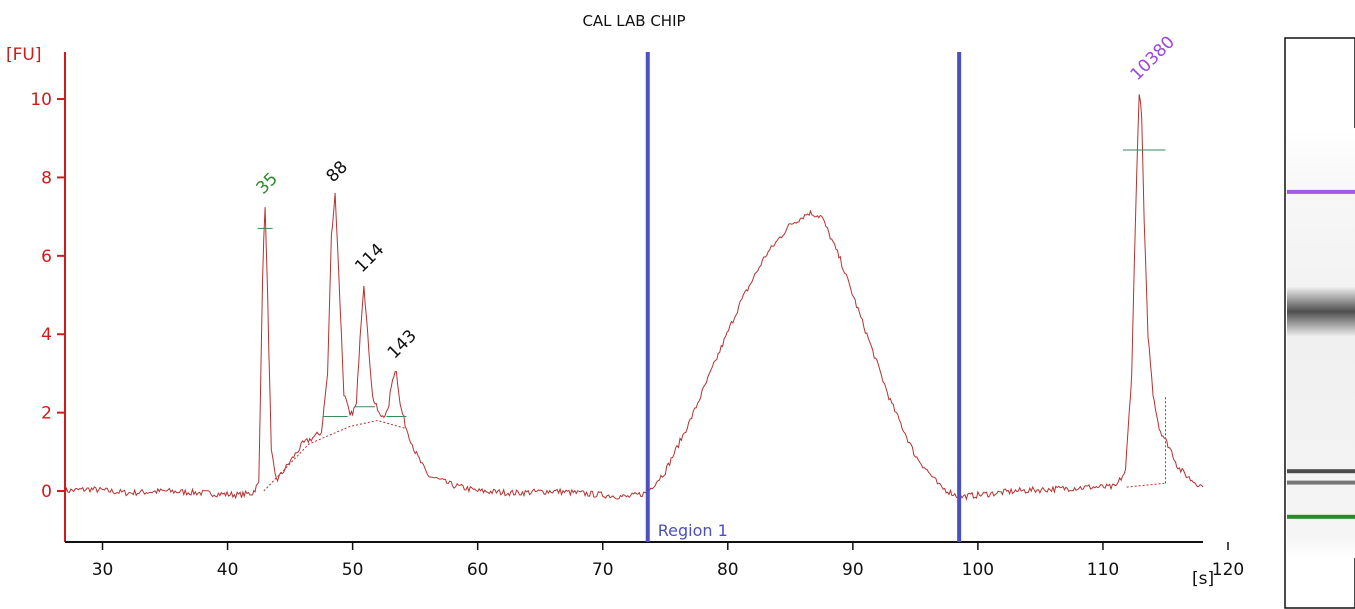  I want to click on y-tick-label: 8, so click(46, 178).